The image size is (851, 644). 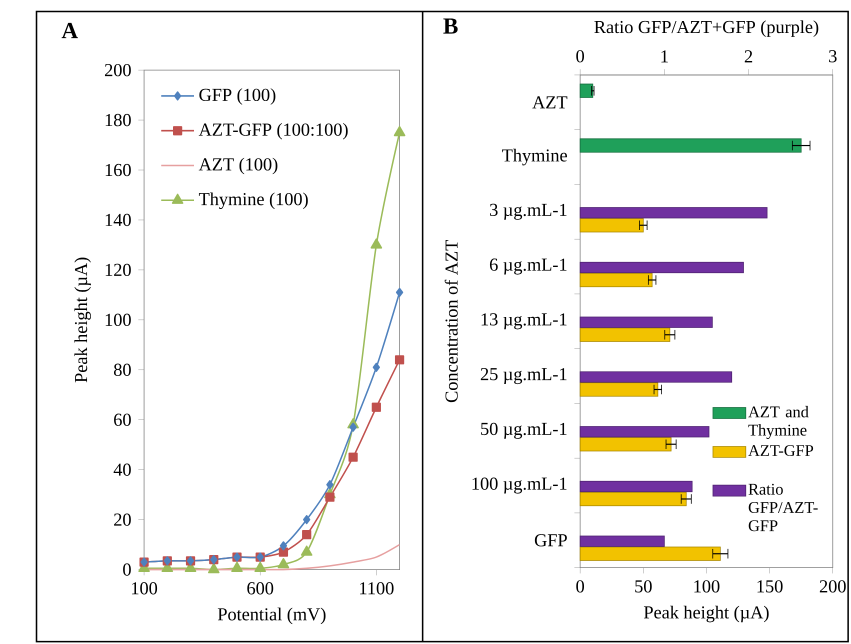 What do you see at coordinates (748, 56) in the screenshot?
I see `x2-tick-label: 2` at bounding box center [748, 56].